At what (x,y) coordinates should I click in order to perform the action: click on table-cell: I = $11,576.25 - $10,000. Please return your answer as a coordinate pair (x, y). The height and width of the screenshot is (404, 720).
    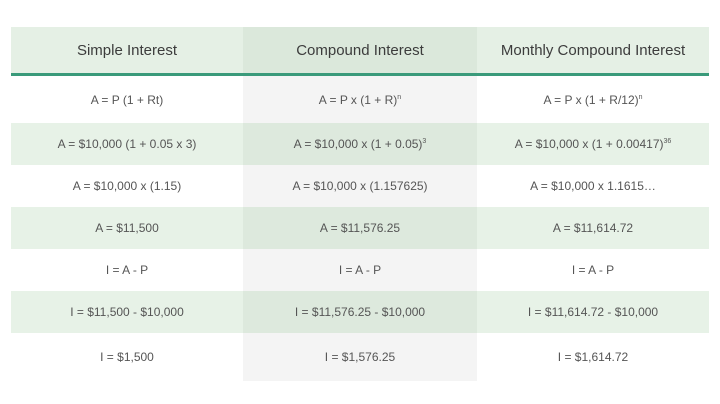
    Looking at the image, I should click on (360, 312).